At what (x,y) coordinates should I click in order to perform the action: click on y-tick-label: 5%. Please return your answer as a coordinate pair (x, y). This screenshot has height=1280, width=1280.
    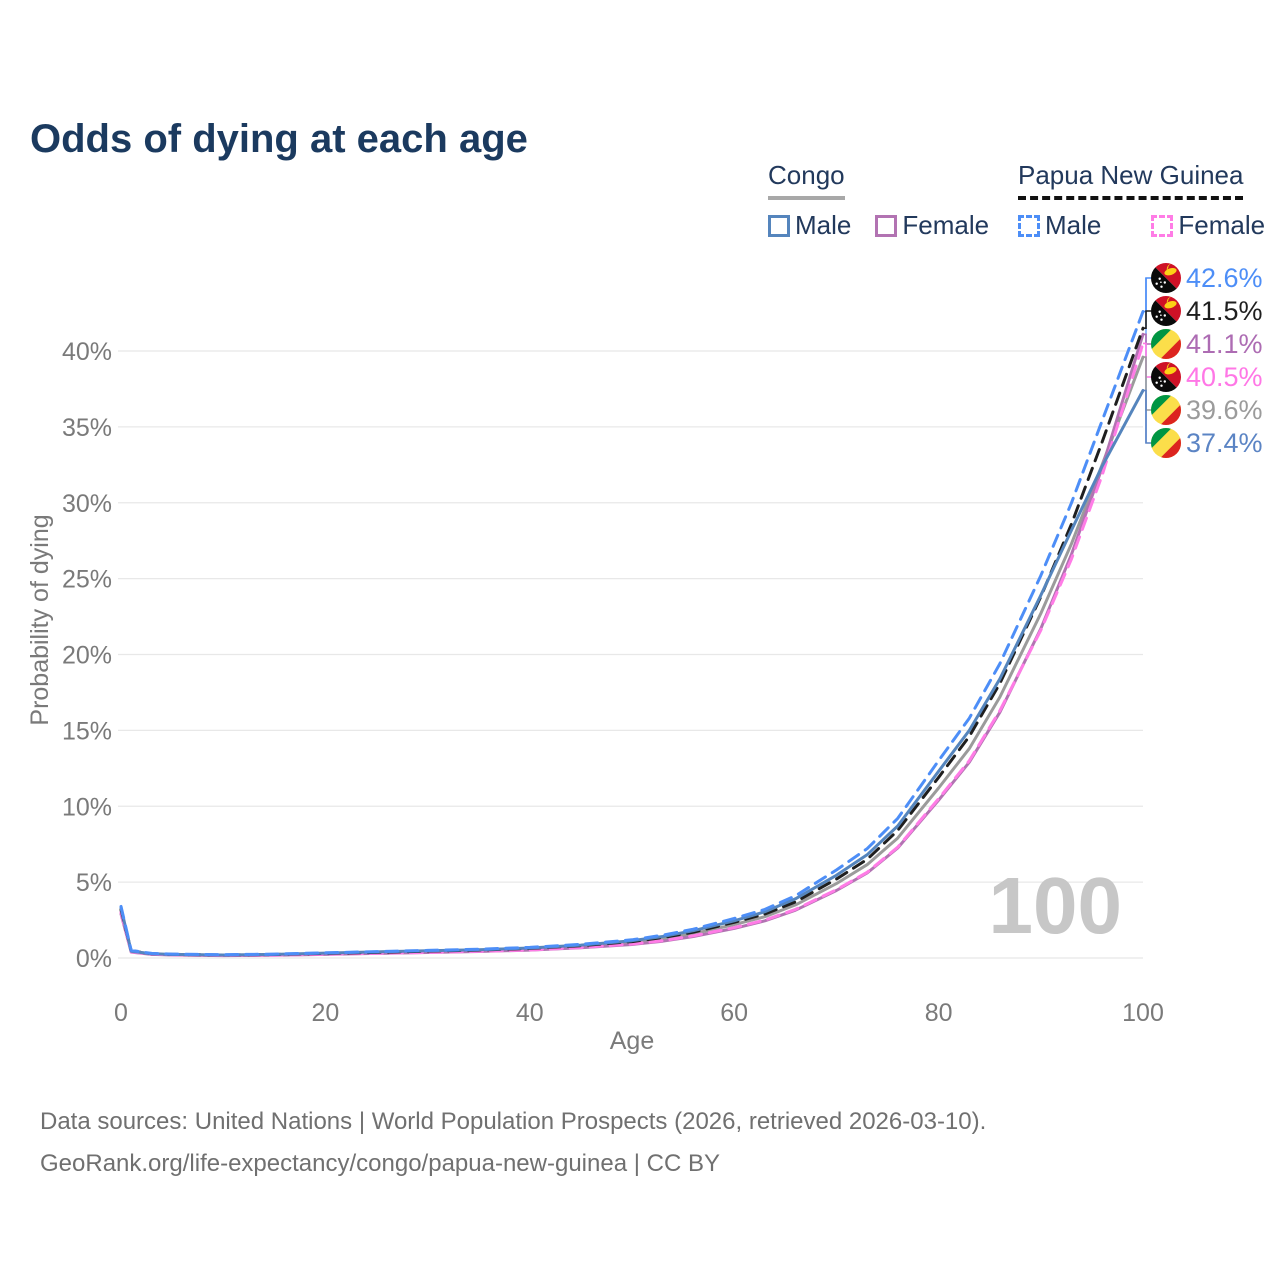
    Looking at the image, I should click on (94, 883).